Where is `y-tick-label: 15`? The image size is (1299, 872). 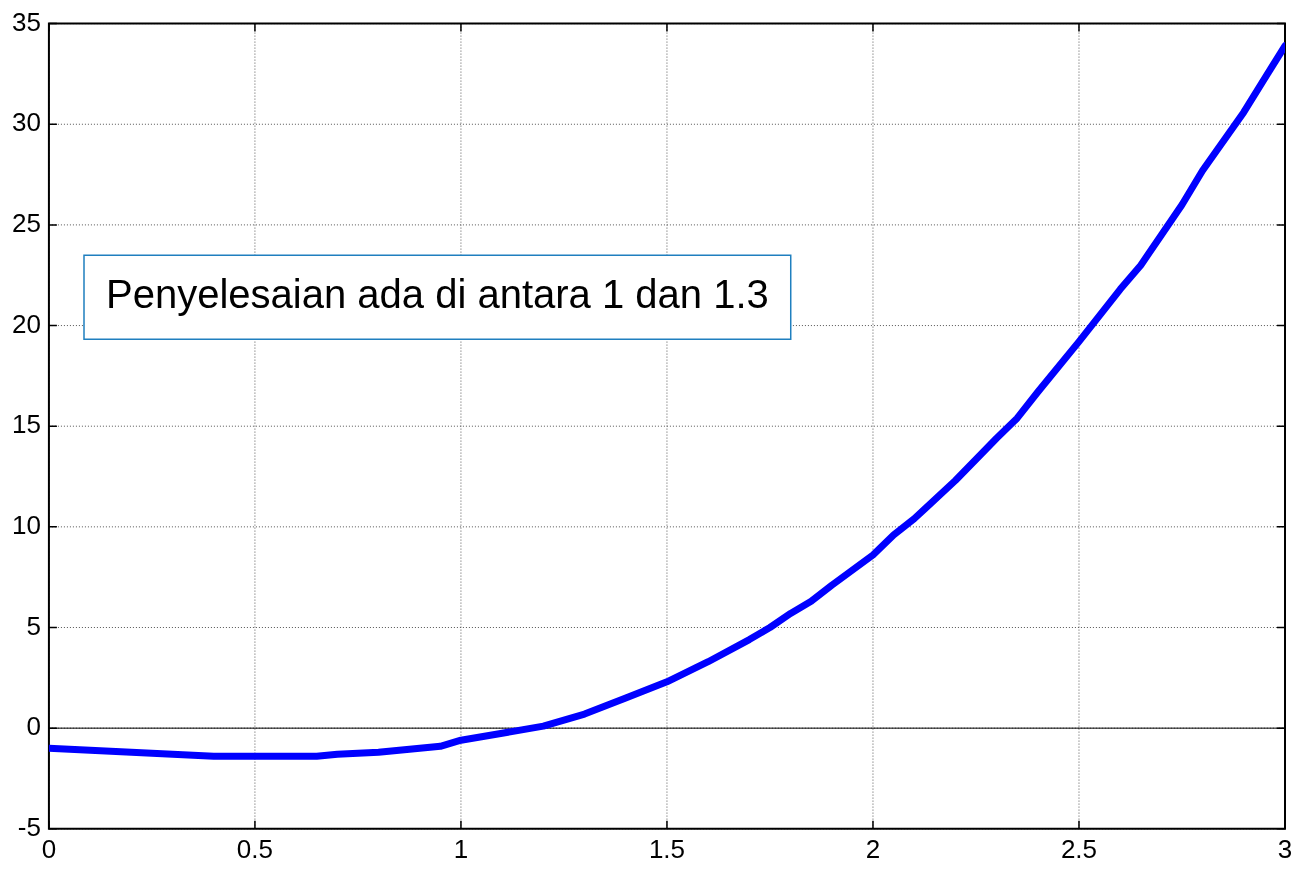
y-tick-label: 15 is located at coordinates (26, 424).